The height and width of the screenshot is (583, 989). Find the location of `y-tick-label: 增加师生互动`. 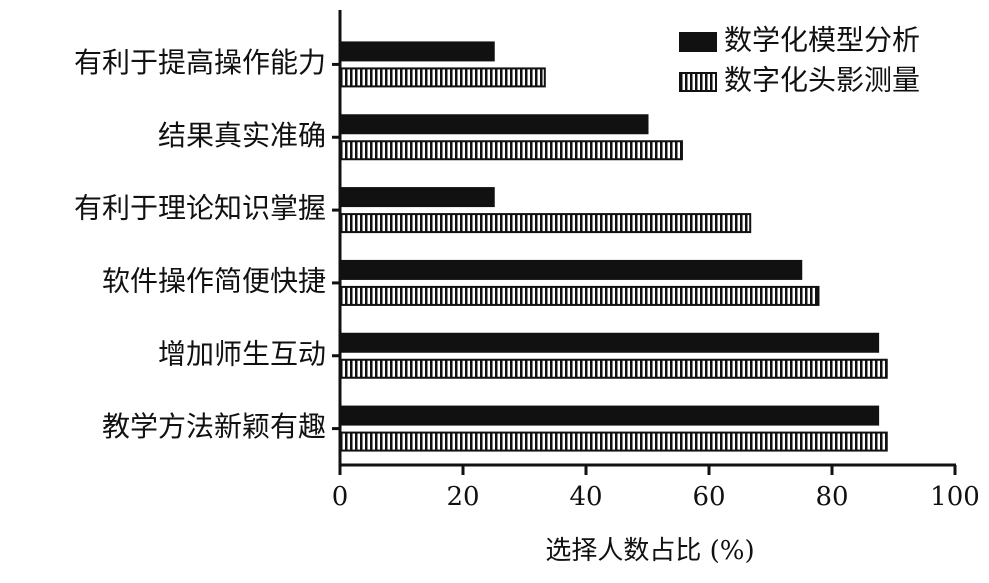

y-tick-label: 增加师生互动 is located at coordinates (242, 353).